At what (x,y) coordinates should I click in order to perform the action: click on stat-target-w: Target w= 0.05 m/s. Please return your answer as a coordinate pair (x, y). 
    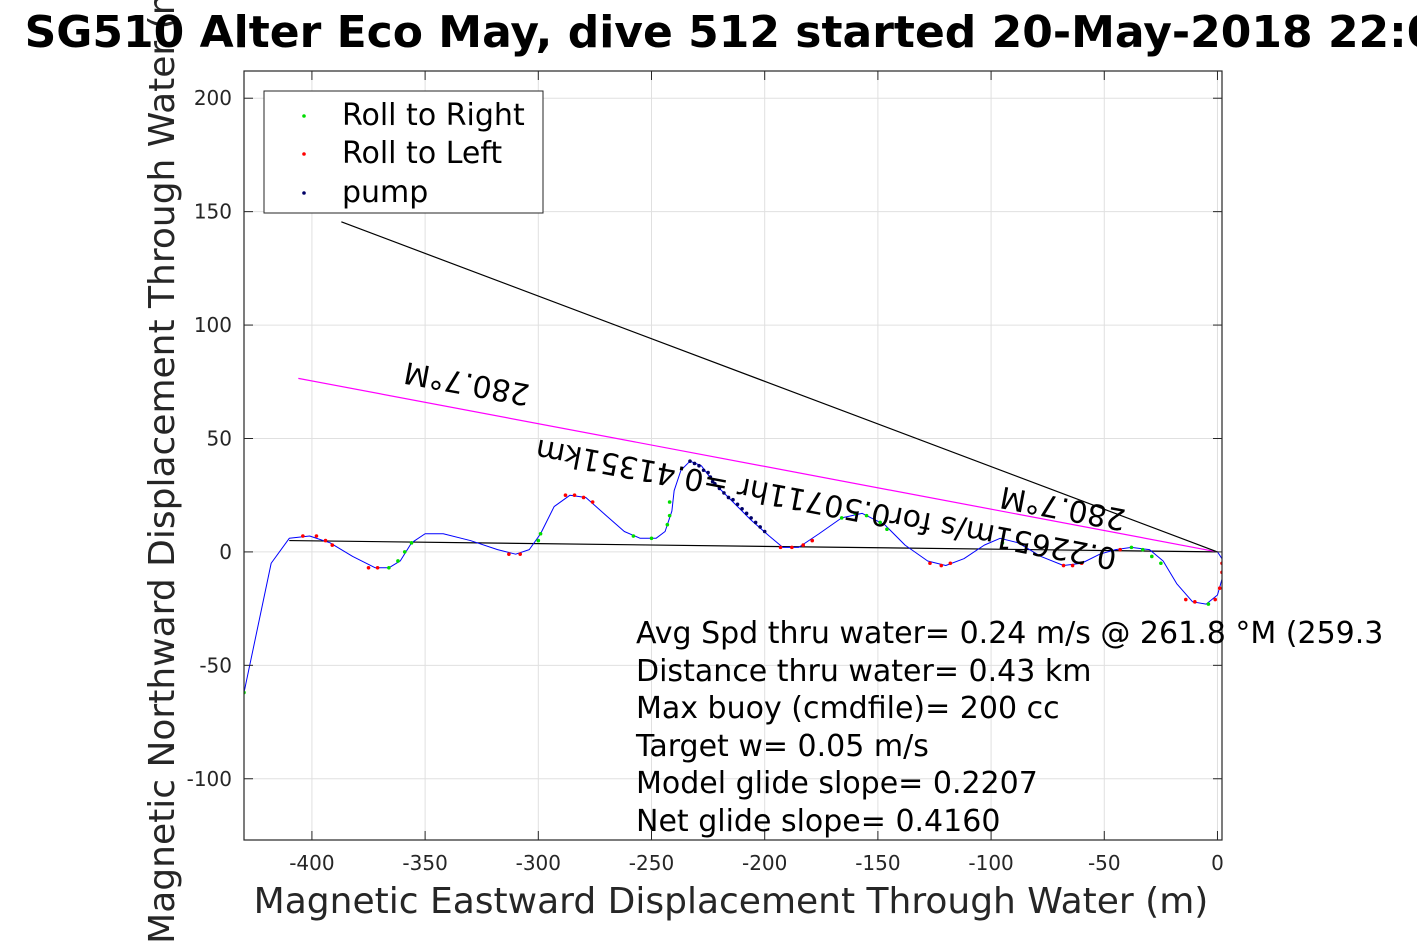
    Looking at the image, I should click on (782, 746).